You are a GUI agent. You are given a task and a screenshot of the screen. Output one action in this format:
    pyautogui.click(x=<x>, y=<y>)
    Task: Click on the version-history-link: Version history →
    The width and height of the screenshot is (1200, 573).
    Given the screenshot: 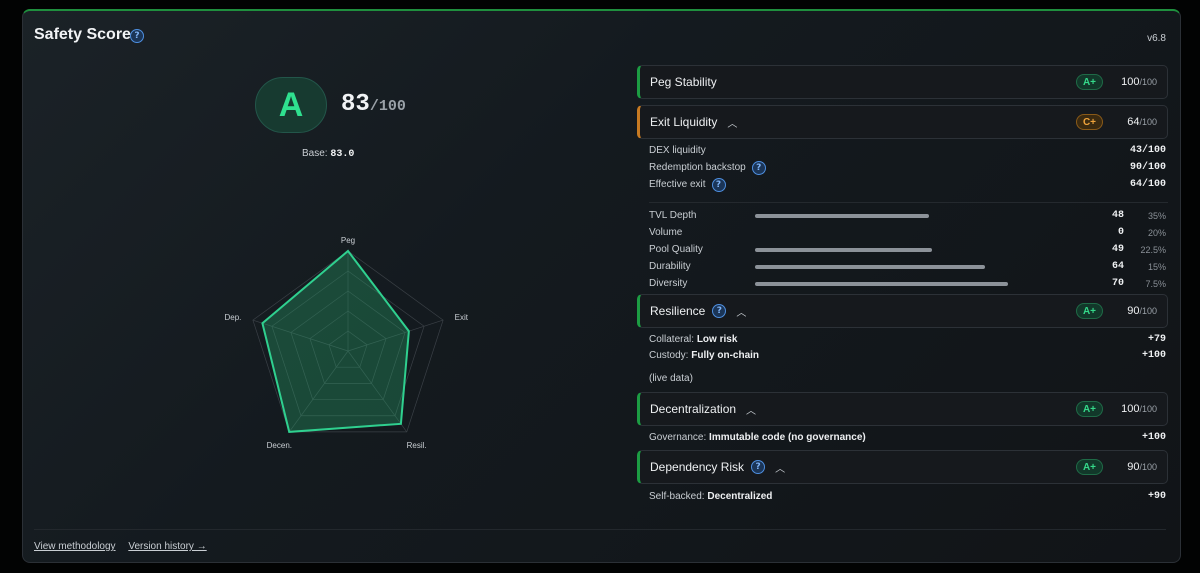 What is the action you would take?
    pyautogui.click(x=167, y=546)
    